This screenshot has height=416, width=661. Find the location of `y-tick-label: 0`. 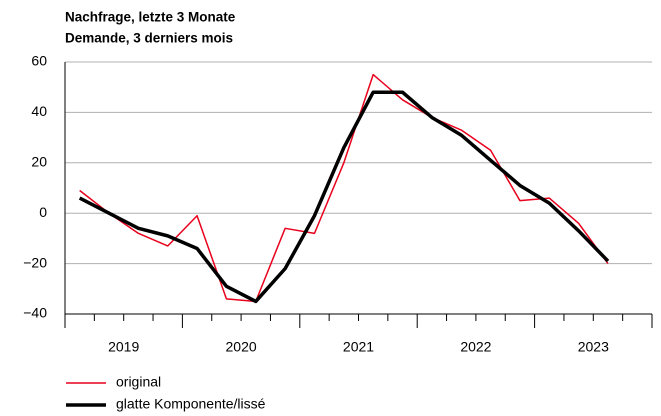

y-tick-label: 0 is located at coordinates (43, 212).